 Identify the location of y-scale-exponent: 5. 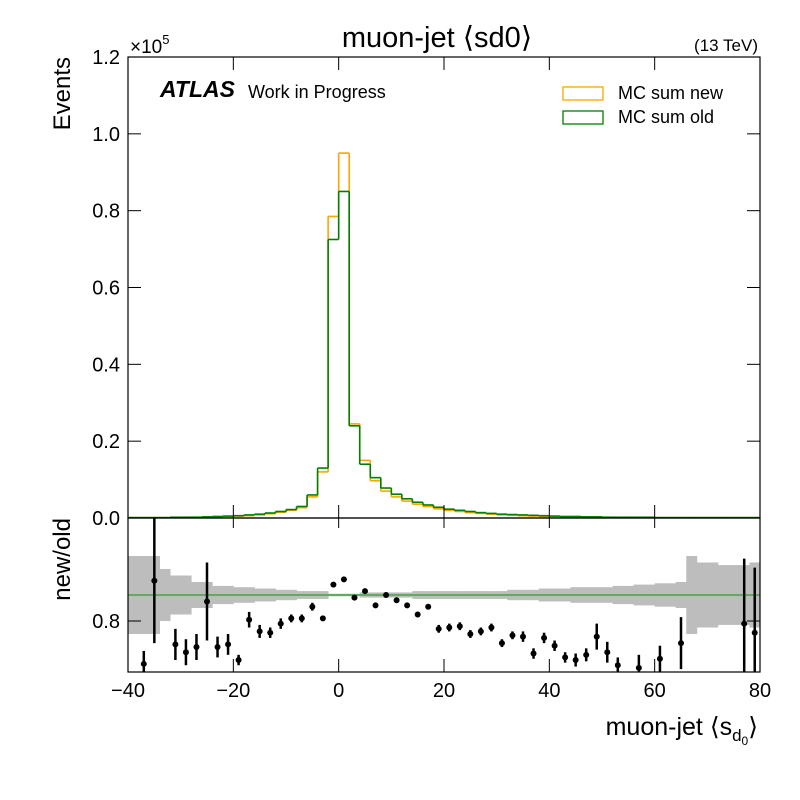
(165, 39).